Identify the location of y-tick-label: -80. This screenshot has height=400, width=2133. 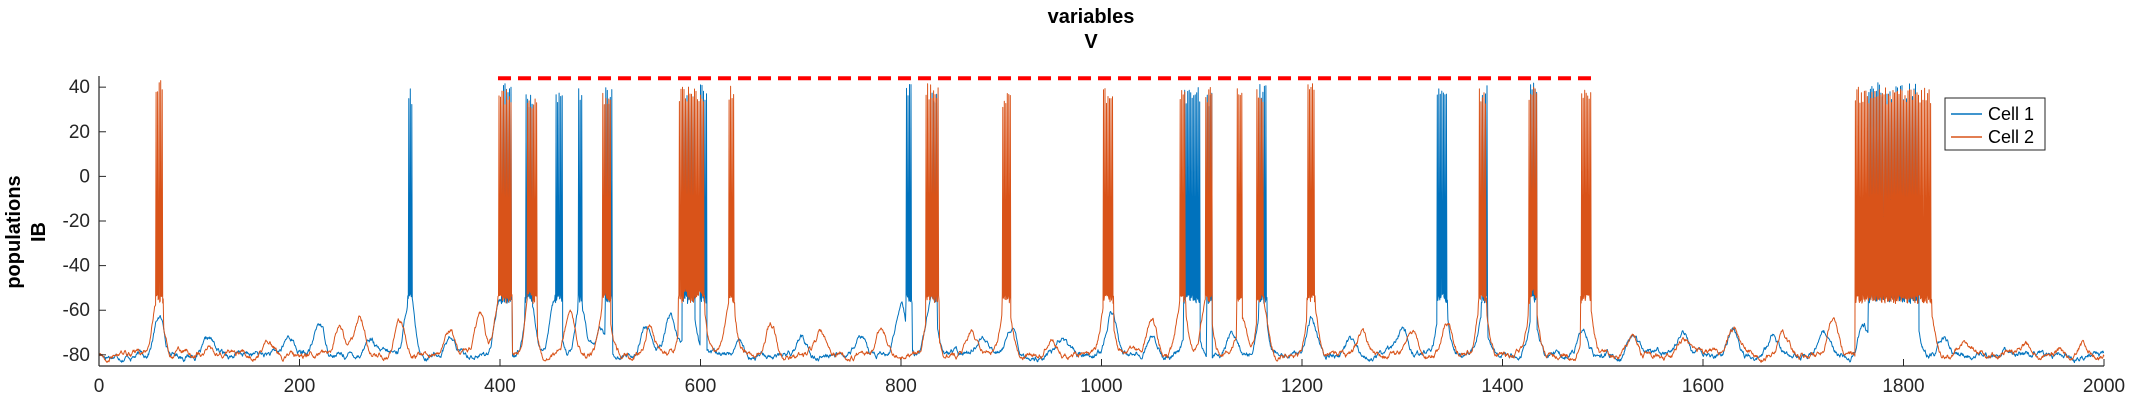
(76, 355).